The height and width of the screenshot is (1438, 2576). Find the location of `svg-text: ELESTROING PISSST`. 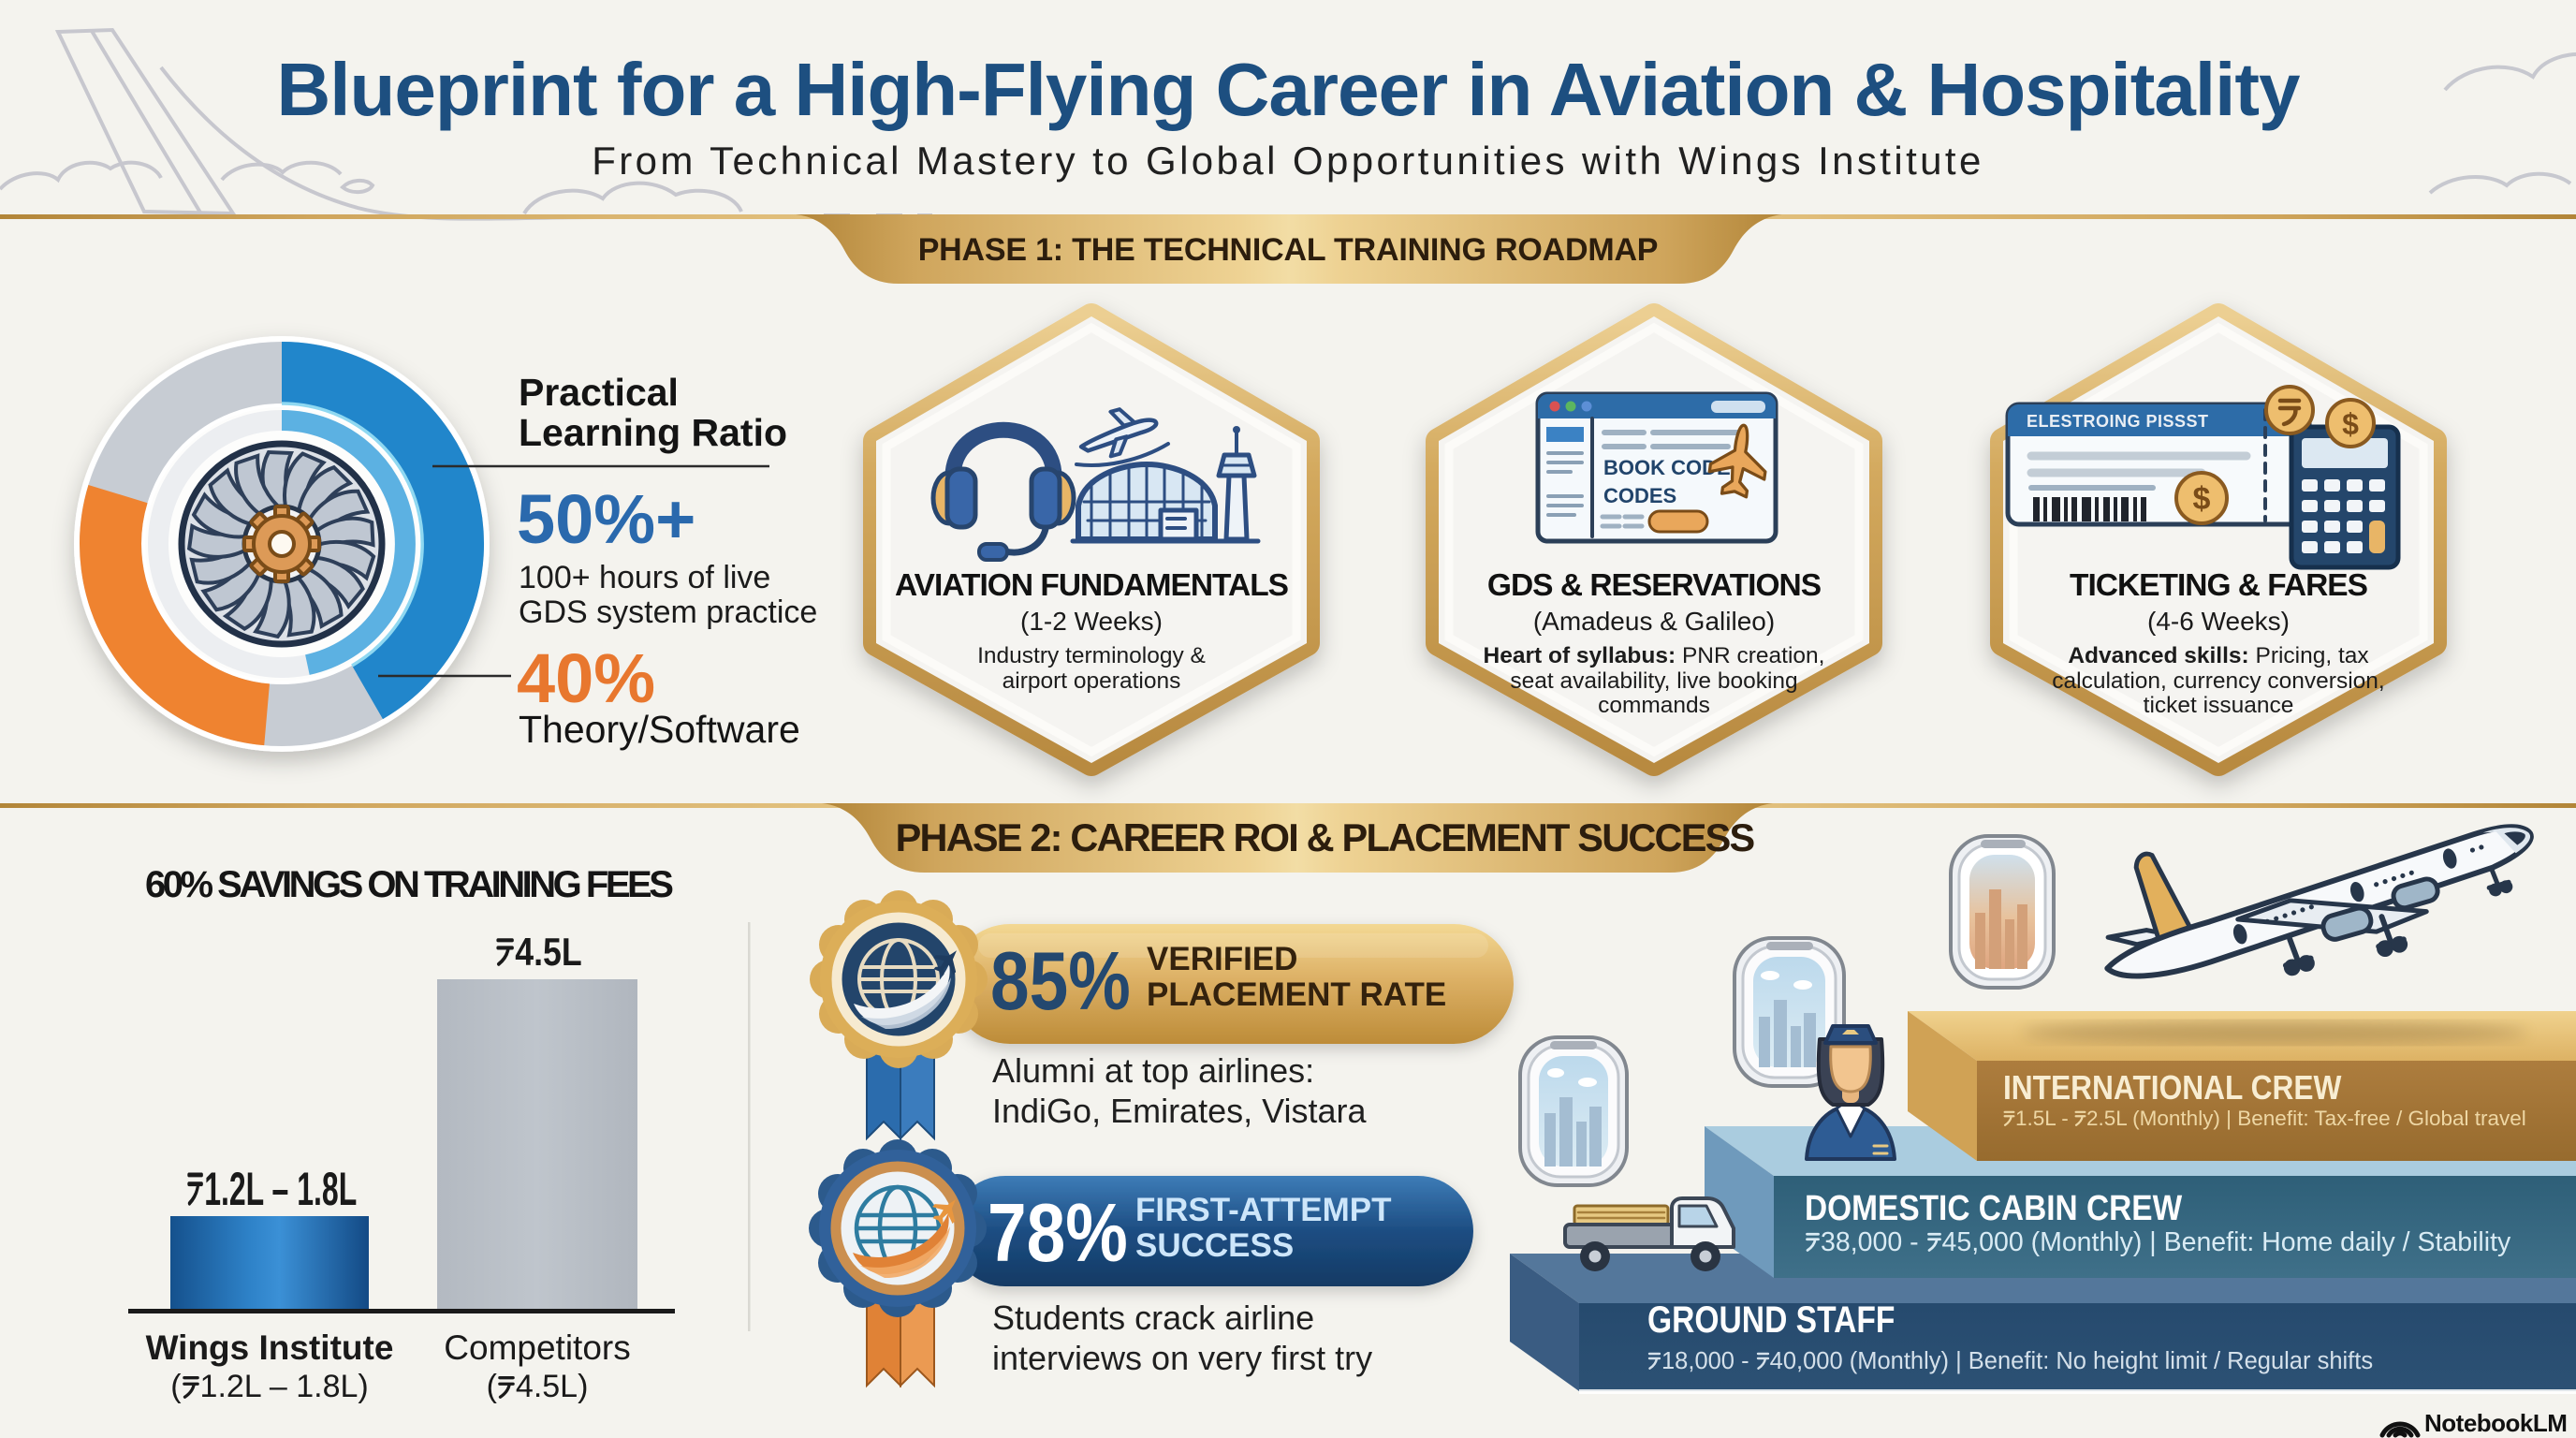

svg-text: ELESTROING PISSST is located at coordinates (2118, 421).